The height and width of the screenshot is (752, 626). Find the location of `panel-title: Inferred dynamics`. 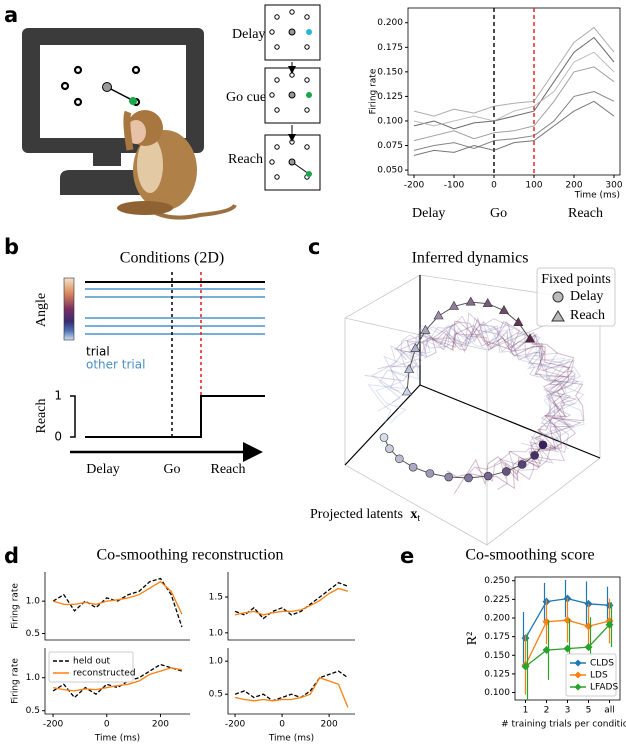

panel-title: Inferred dynamics is located at coordinates (470, 258).